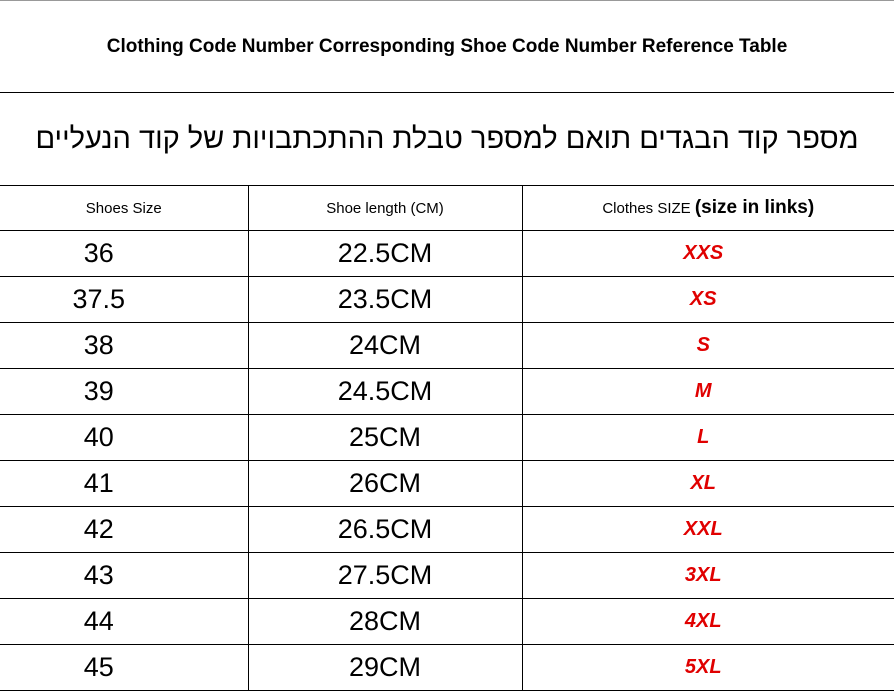 The width and height of the screenshot is (894, 691). I want to click on shoe-length: 26CM, so click(385, 483).